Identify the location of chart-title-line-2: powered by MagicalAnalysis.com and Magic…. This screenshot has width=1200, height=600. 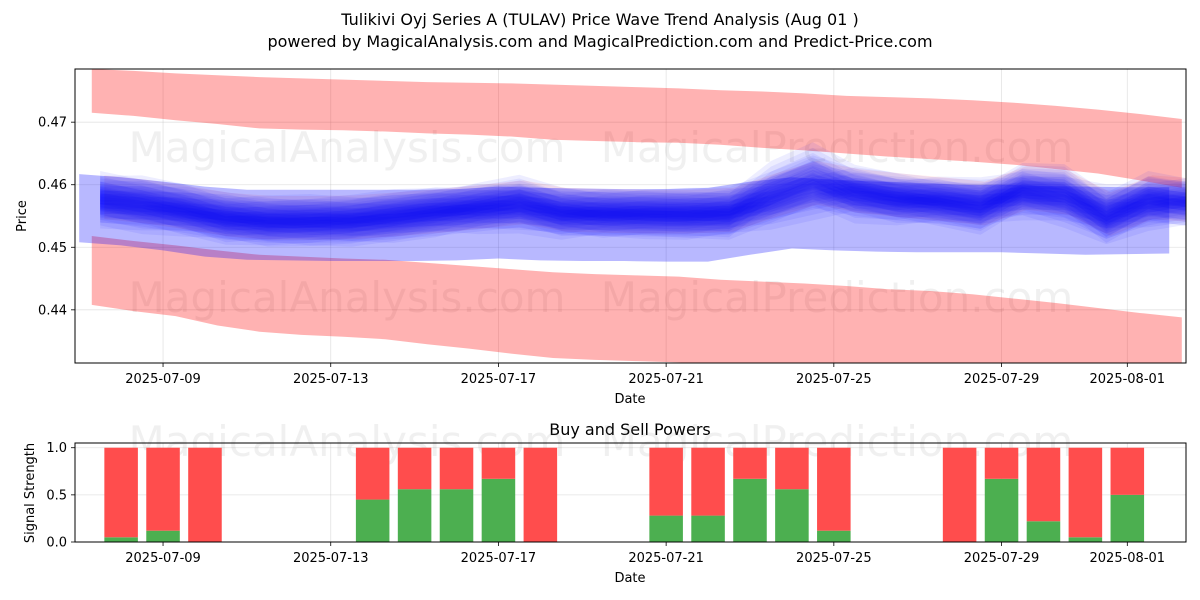
(600, 41).